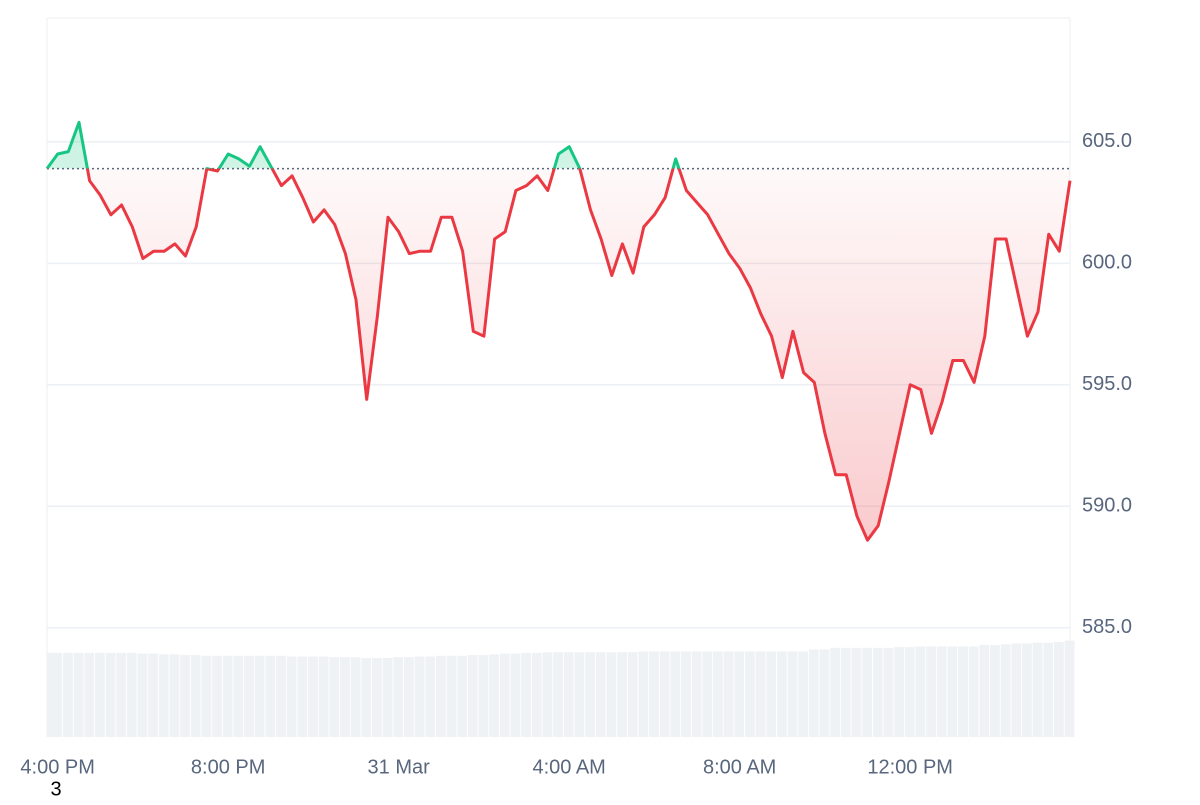 This screenshot has height=805, width=1200. Describe the element at coordinates (399, 767) in the screenshot. I see `x-tick-label: 31 Mar` at that location.